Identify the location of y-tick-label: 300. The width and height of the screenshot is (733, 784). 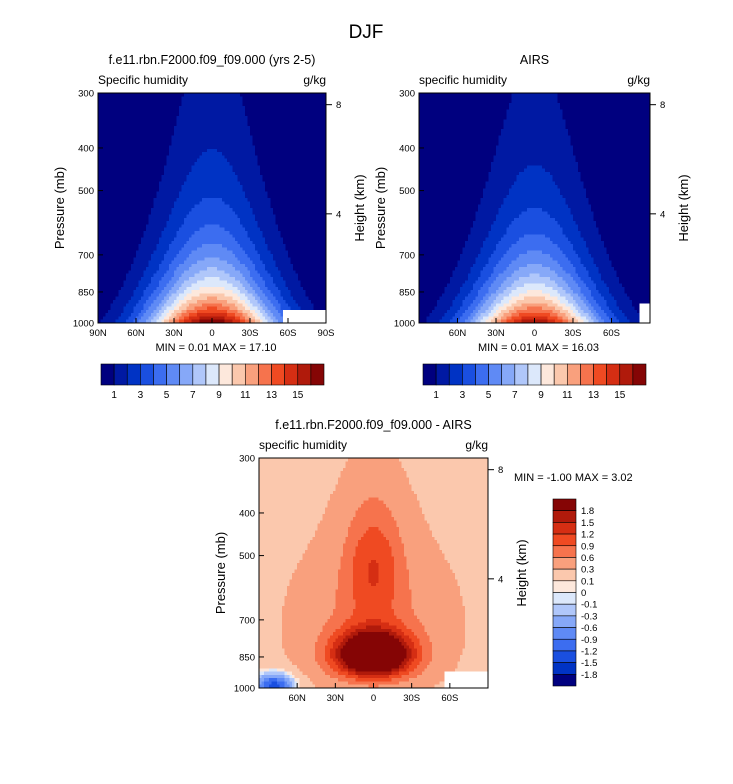
(407, 94).